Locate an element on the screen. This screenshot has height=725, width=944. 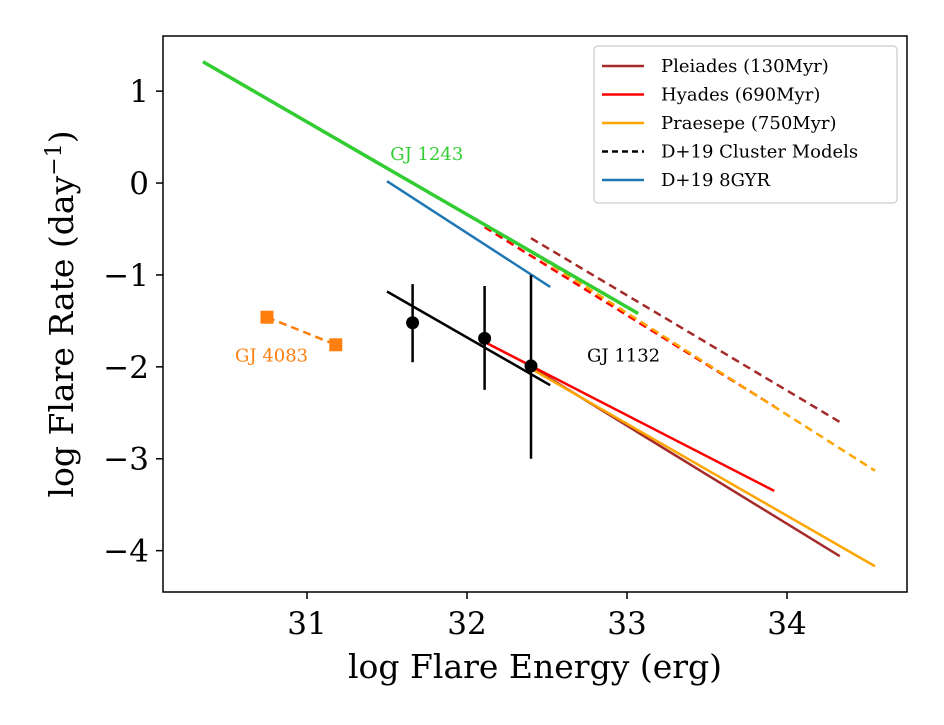
y-tick-label: −2 is located at coordinates (126, 368).